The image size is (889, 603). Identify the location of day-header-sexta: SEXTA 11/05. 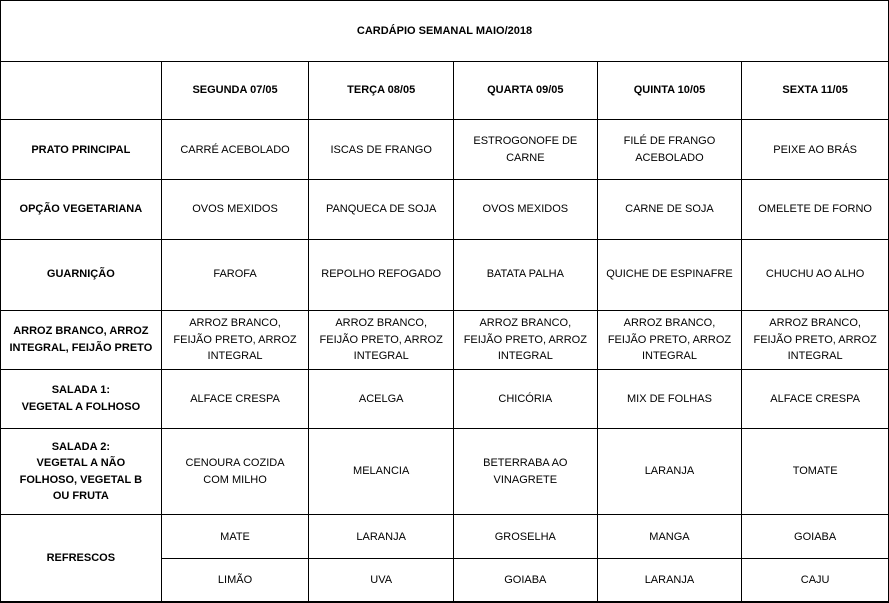
(815, 91).